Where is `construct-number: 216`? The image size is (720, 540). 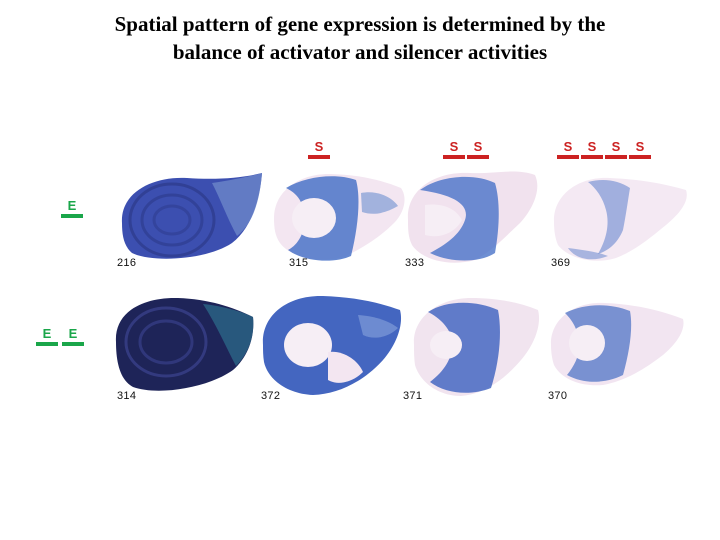 construct-number: 216 is located at coordinates (127, 263).